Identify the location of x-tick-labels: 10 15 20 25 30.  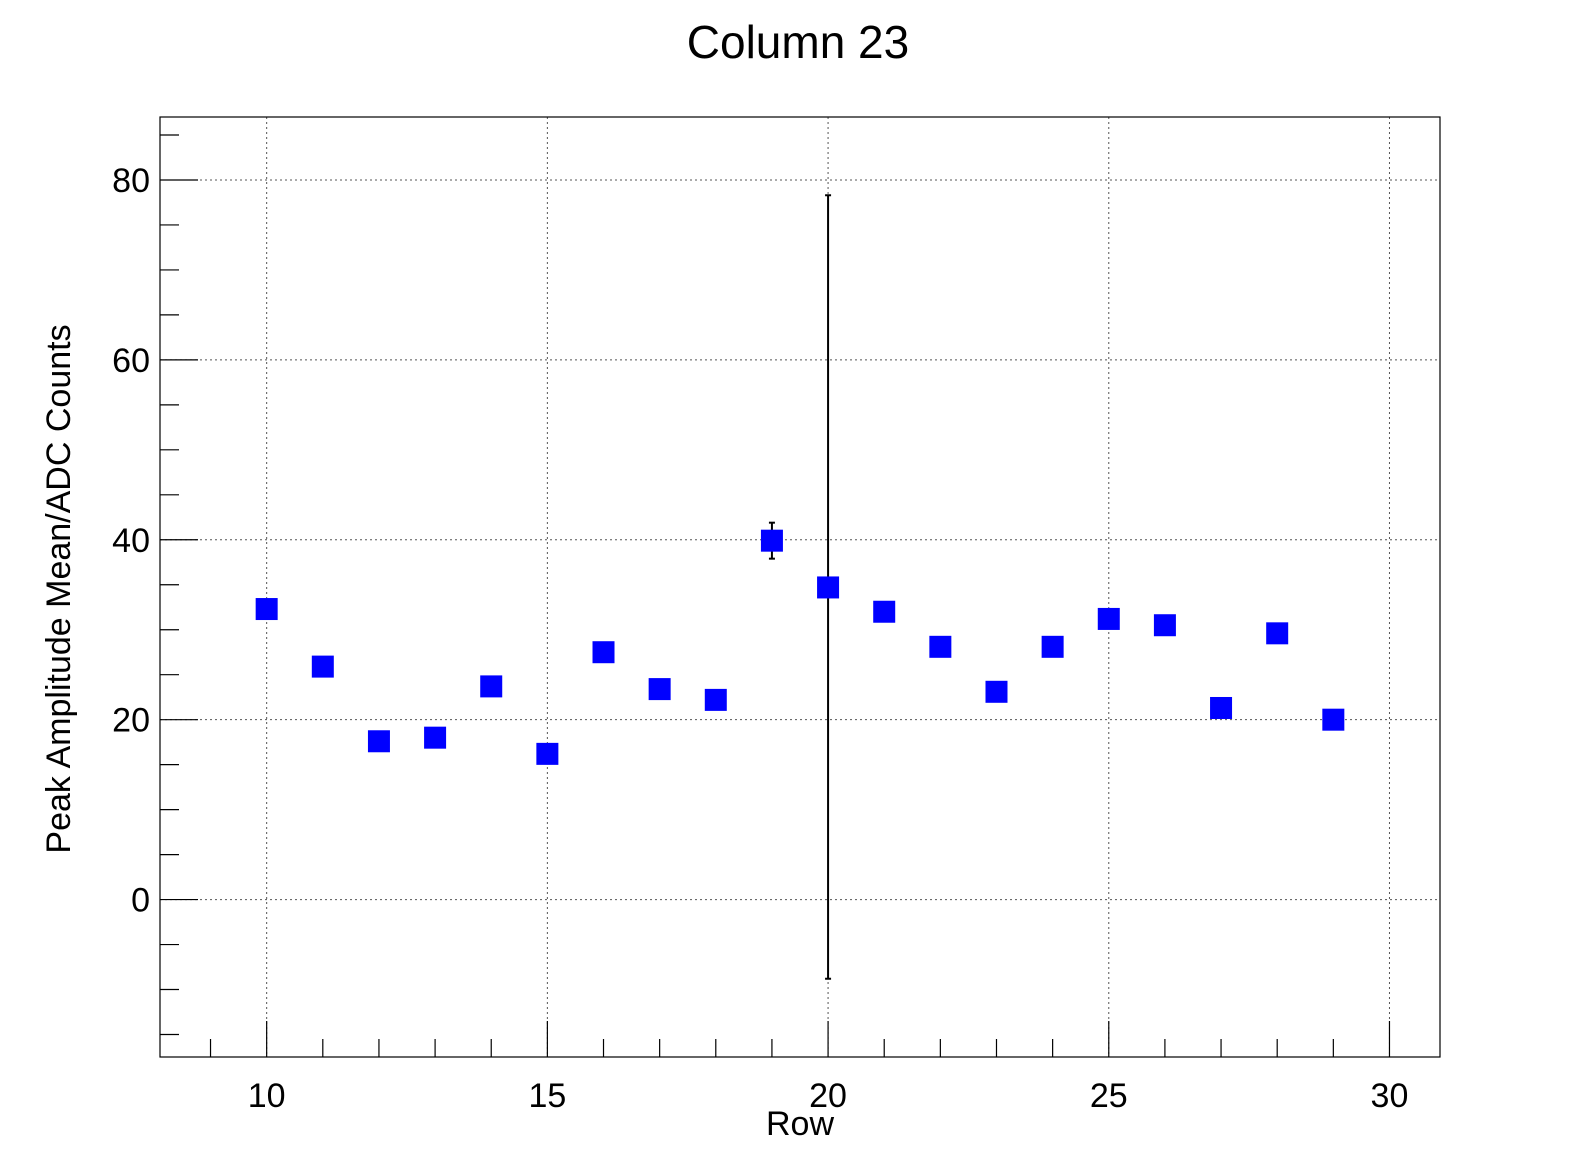
(828, 1096).